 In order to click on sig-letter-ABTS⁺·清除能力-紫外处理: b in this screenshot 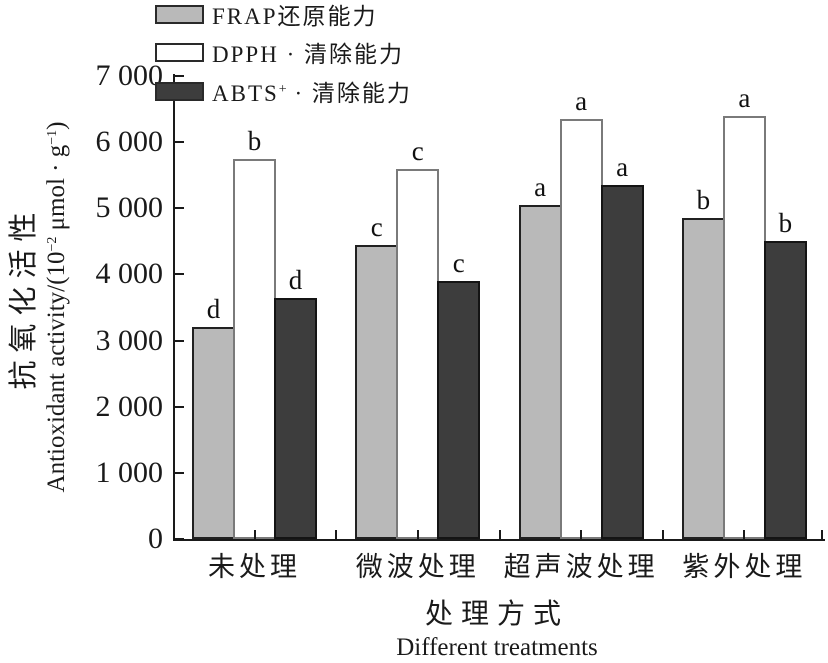, I will do `click(785, 223)`.